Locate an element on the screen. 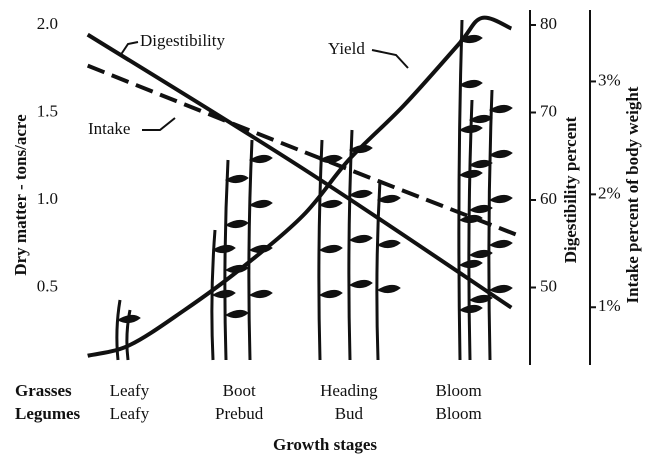  y3-tick-label: 3% is located at coordinates (609, 79).